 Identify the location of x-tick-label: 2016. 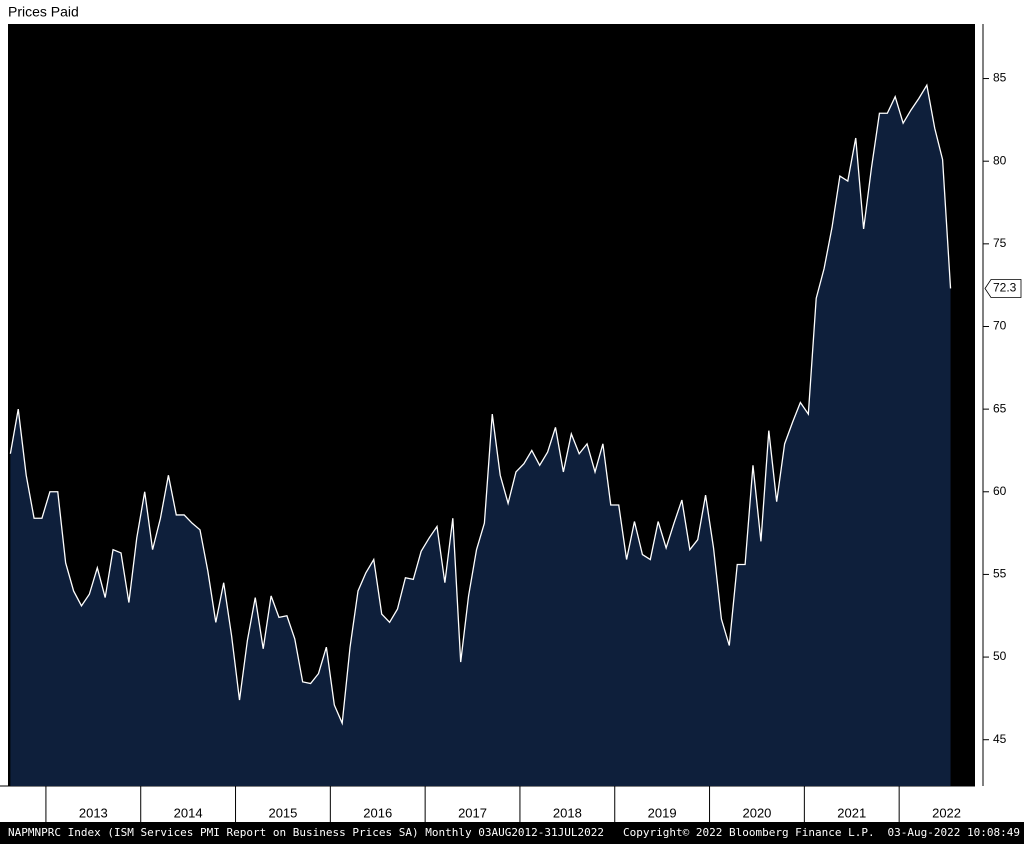
(377, 812).